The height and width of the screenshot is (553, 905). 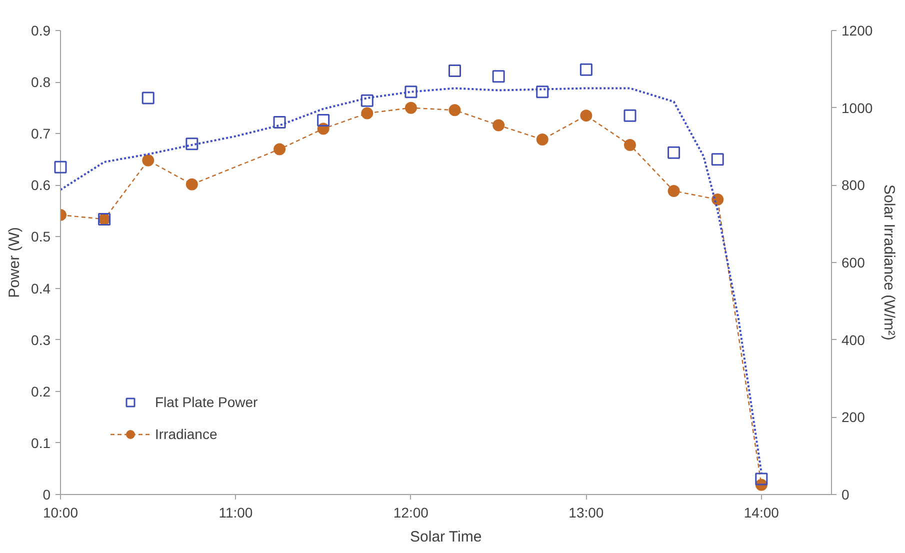 What do you see at coordinates (41, 391) in the screenshot?
I see `y-tick-label: 0.2` at bounding box center [41, 391].